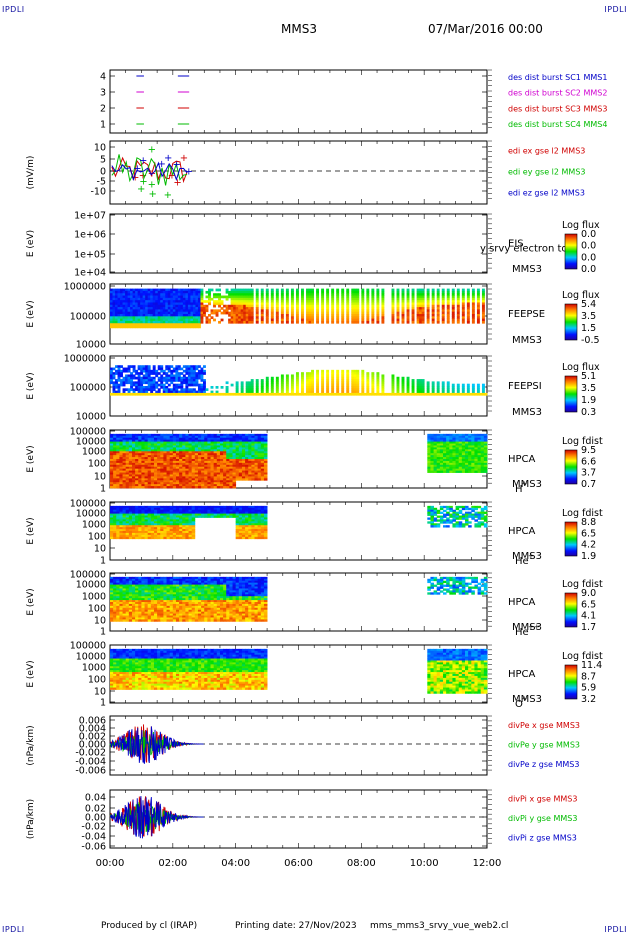 This screenshot has height=934, width=630. What do you see at coordinates (588, 388) in the screenshot?
I see `colorbar-tick-label: 3.5` at bounding box center [588, 388].